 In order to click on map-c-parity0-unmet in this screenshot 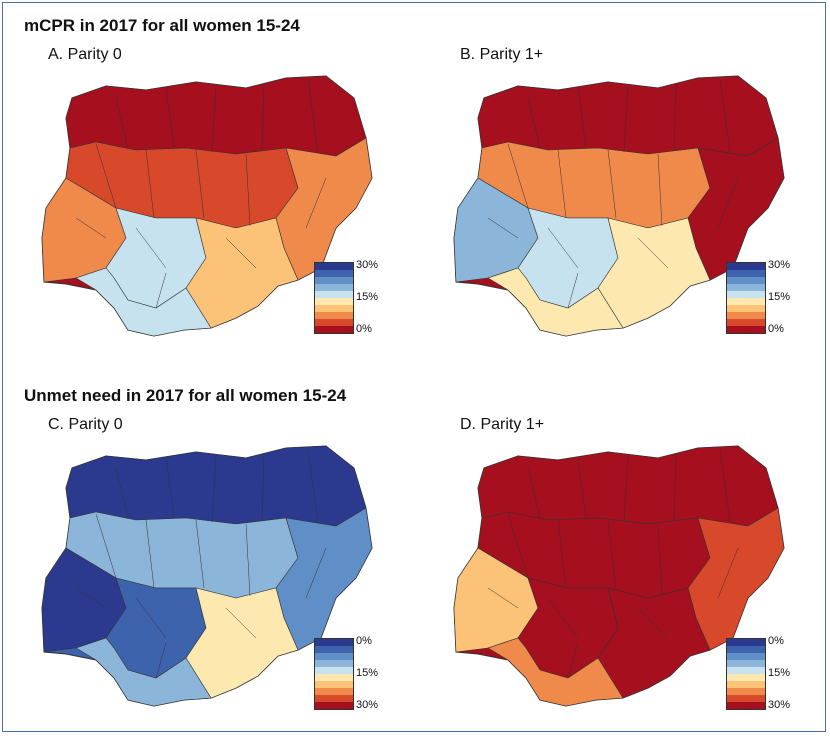, I will do `click(207, 576)`.